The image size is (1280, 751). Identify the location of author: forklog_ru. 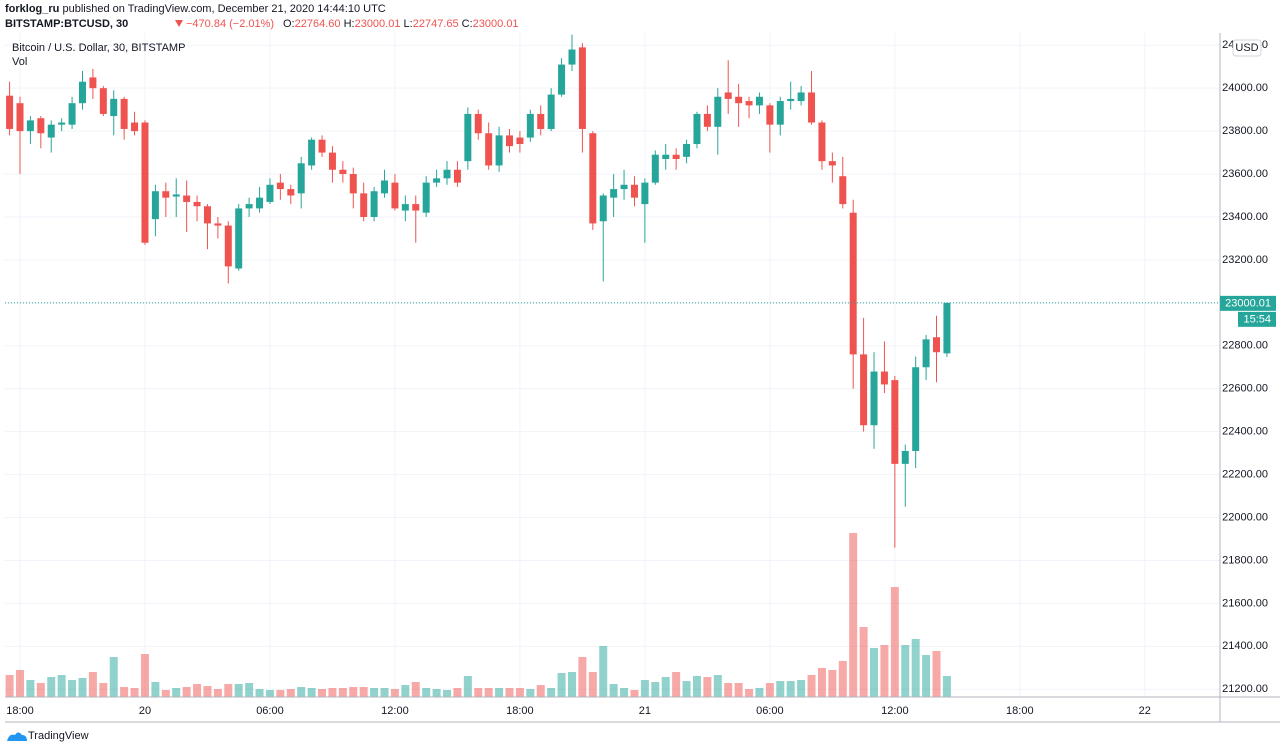
(32, 9).